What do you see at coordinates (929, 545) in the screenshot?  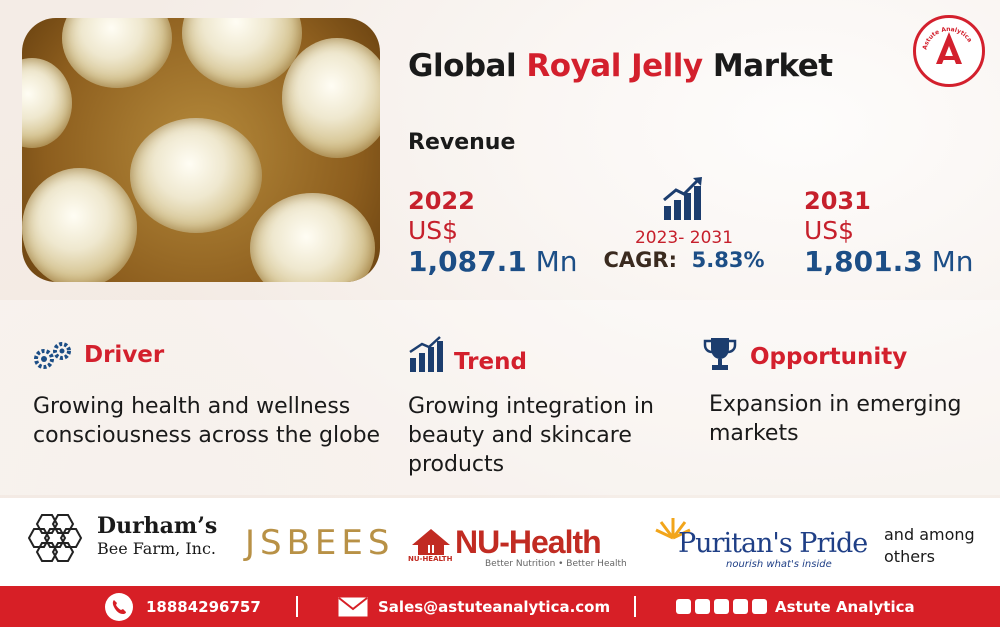 I see `others-note: and among others` at bounding box center [929, 545].